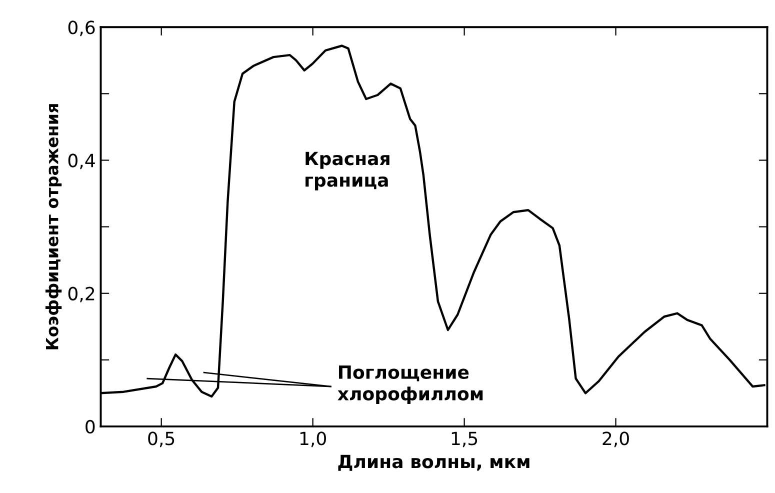  What do you see at coordinates (90, 427) in the screenshot?
I see `y-tick-label: 0` at bounding box center [90, 427].